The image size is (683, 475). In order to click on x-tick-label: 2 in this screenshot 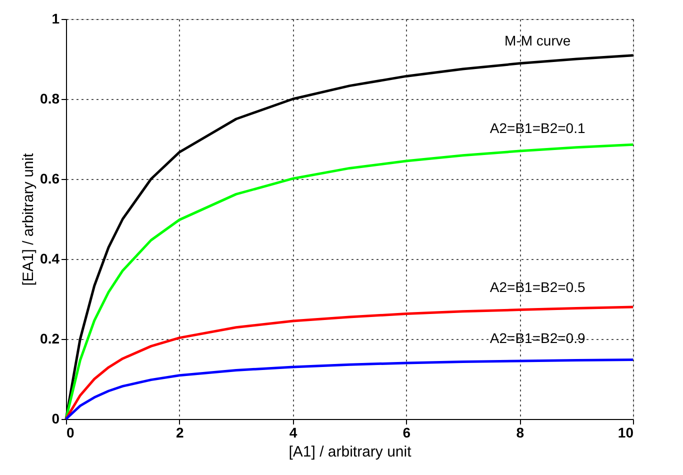, I will do `click(180, 432)`.